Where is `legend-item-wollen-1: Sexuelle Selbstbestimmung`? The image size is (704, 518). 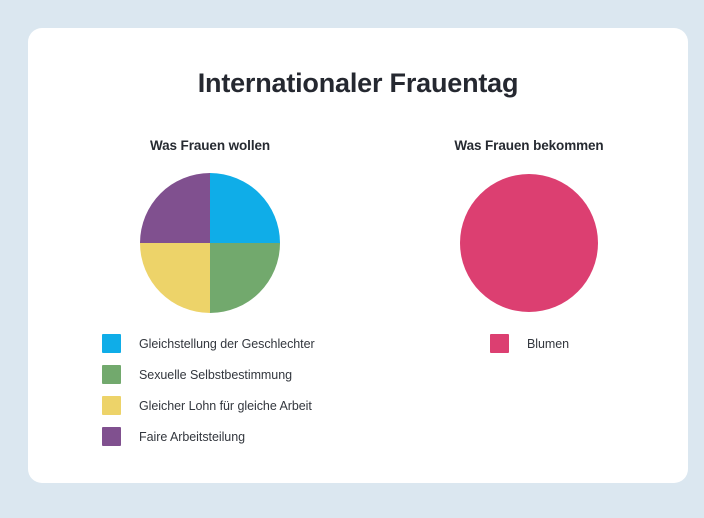
legend-item-wollen-1: Sexuelle Selbstbestimmung is located at coordinates (208, 374).